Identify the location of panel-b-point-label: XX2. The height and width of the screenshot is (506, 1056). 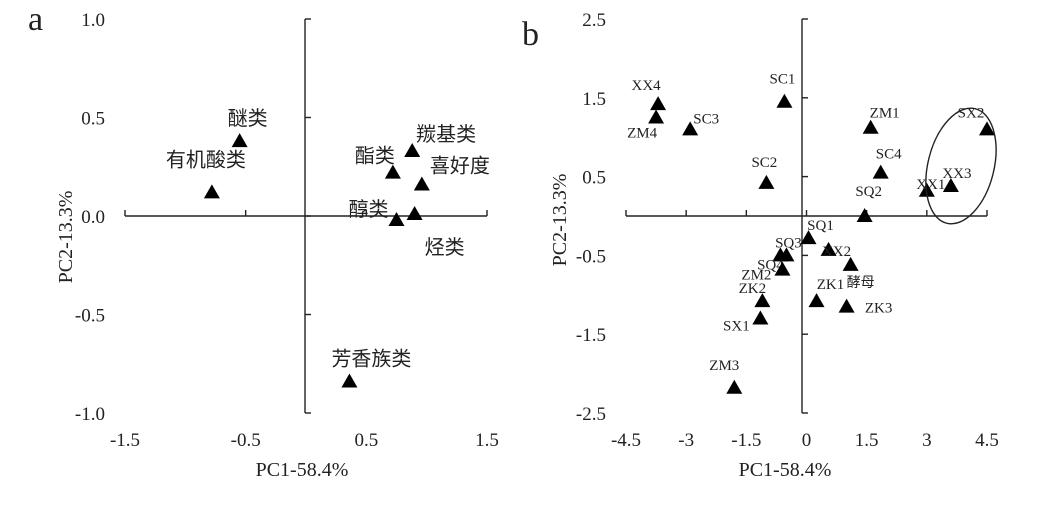
(836, 252).